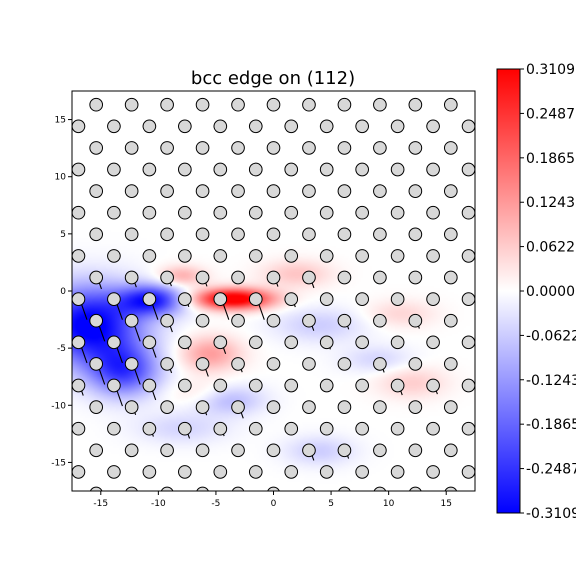  What do you see at coordinates (100, 504) in the screenshot?
I see `x-tick-label: -15` at bounding box center [100, 504].